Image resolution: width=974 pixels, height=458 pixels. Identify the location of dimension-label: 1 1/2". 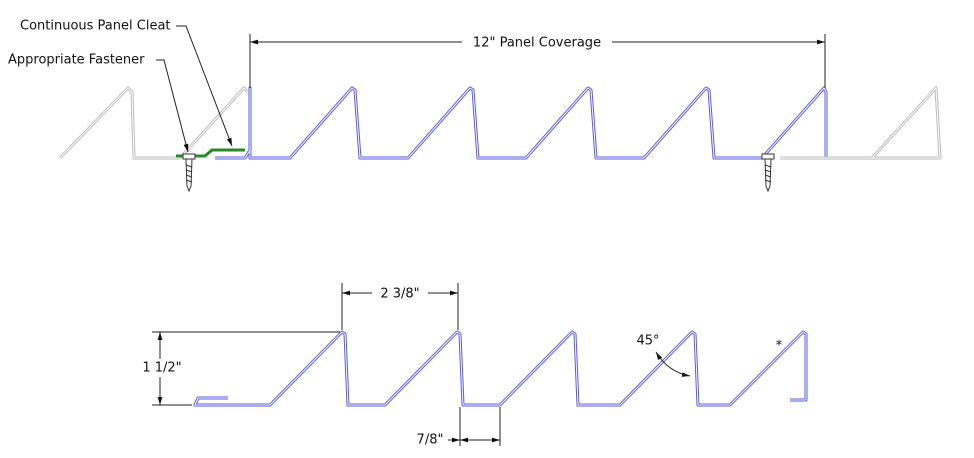
(161, 368).